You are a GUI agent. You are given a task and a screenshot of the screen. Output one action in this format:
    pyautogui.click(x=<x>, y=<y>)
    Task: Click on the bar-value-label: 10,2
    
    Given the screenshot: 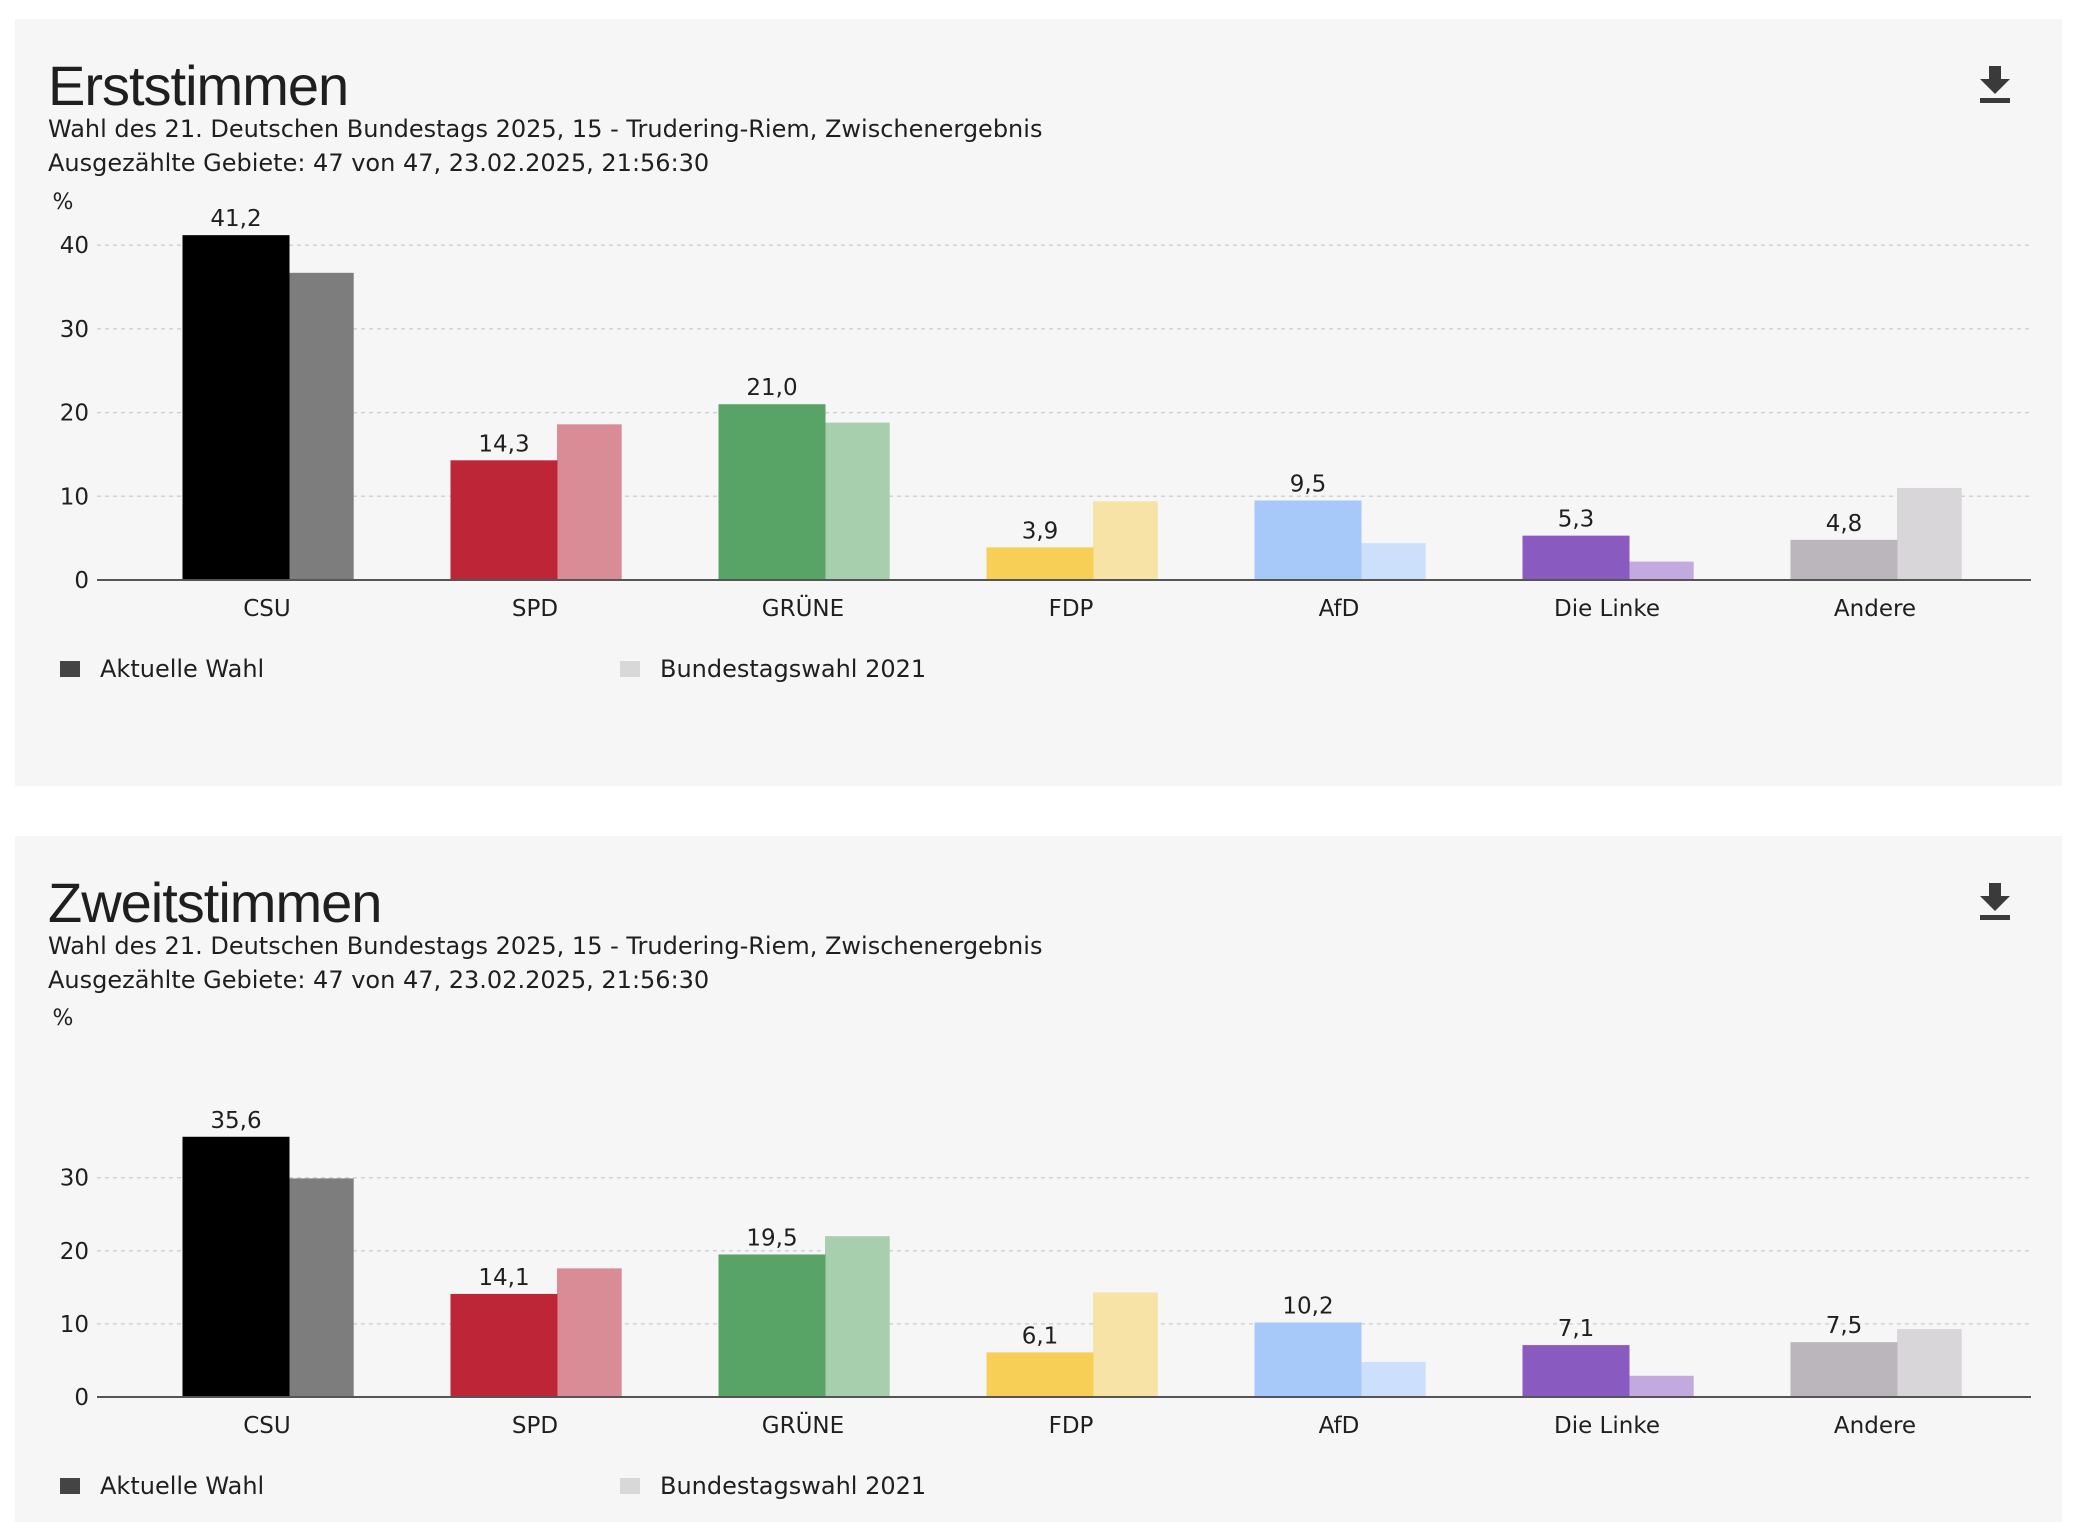 What is the action you would take?
    pyautogui.click(x=1307, y=1306)
    